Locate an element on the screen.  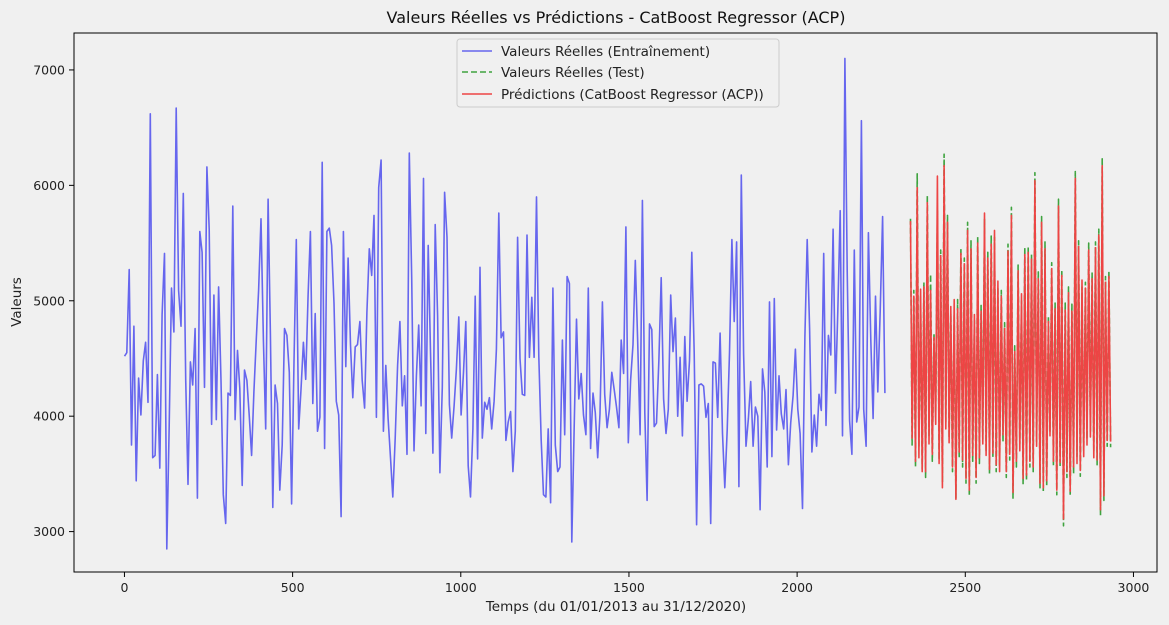
x-tick-label: 2000 is located at coordinates (797, 587).